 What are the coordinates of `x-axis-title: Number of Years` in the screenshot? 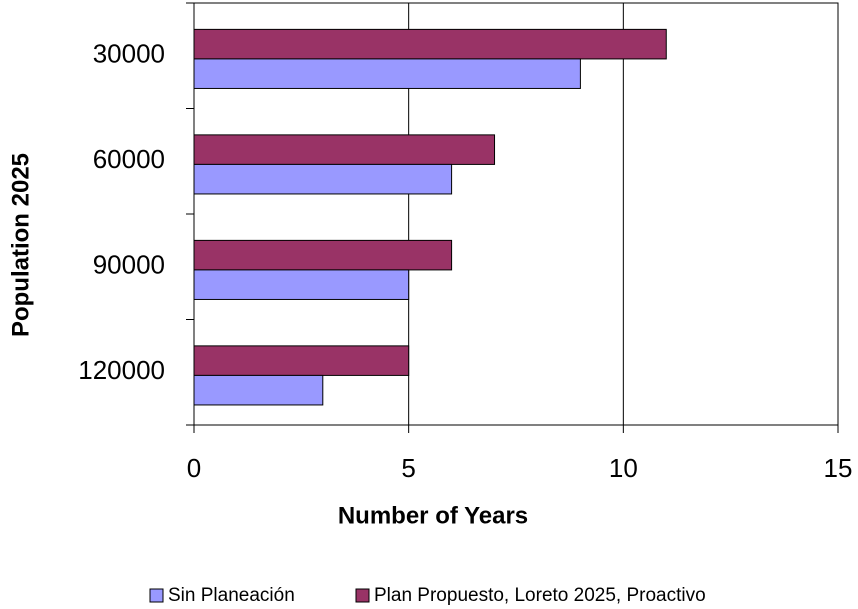 It's located at (433, 515).